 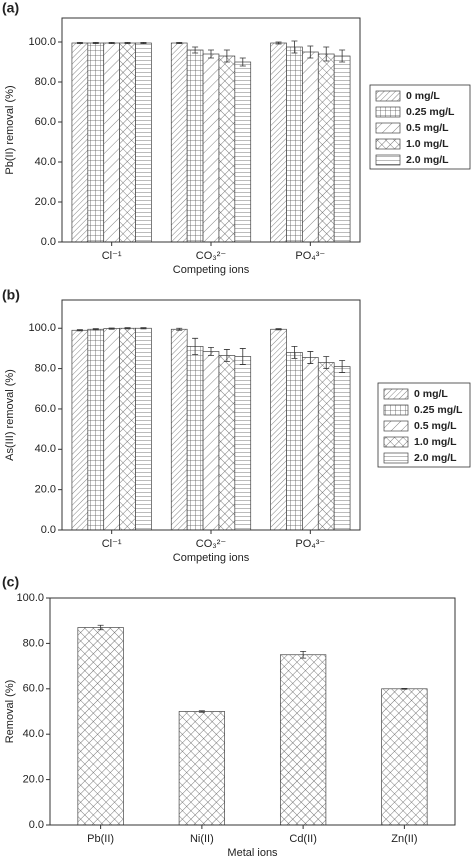 What do you see at coordinates (10, 582) in the screenshot?
I see `panel-label: (c)` at bounding box center [10, 582].